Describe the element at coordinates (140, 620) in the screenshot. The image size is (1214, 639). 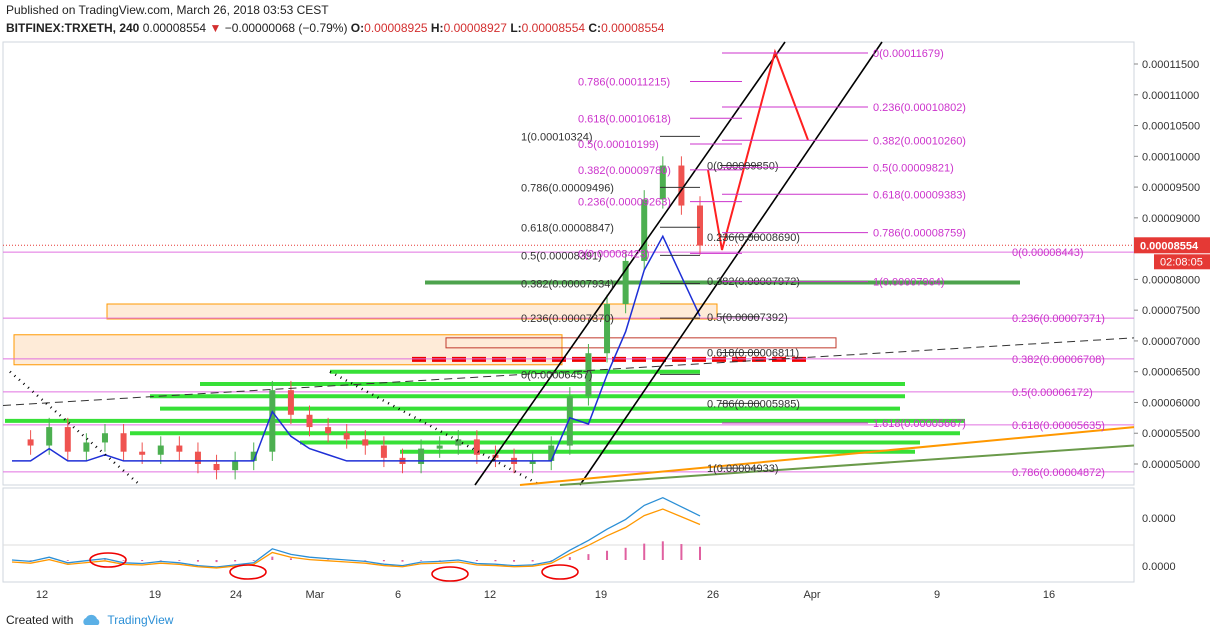
I see `tradingview-brand: TradingView` at that location.